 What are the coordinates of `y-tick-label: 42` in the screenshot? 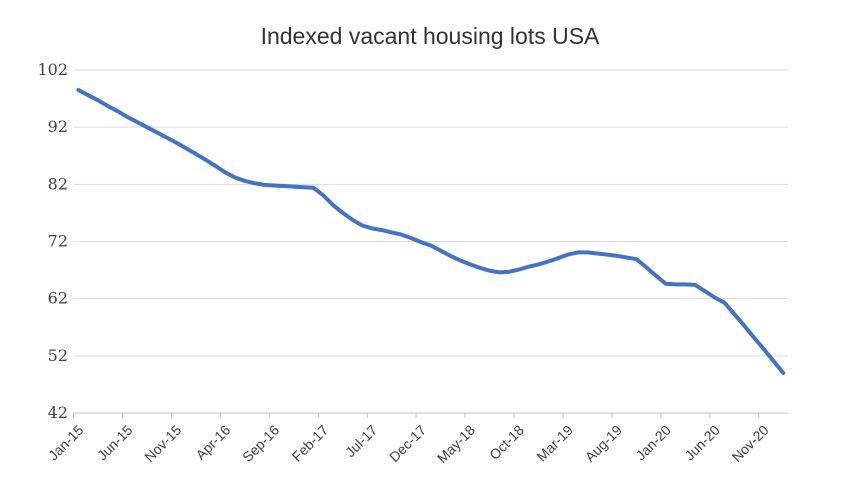 It's located at (58, 412).